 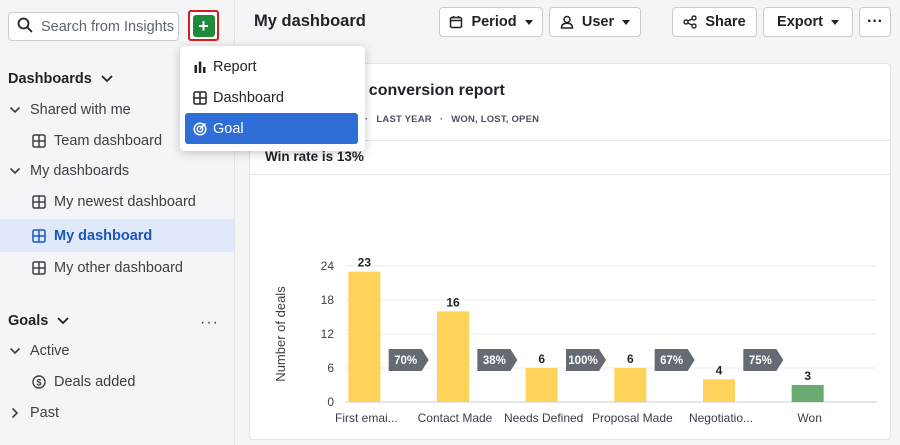 I want to click on sidebar-item-label: My newest dashboard, so click(x=125, y=202).